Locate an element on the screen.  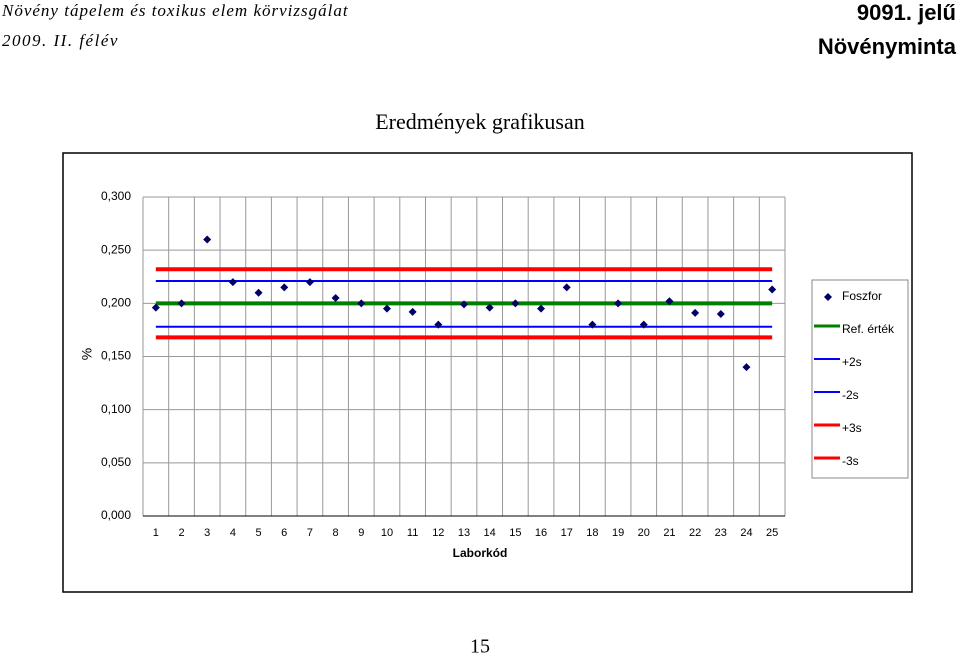
header-right-title: 9091. jelű is located at coordinates (906, 12).